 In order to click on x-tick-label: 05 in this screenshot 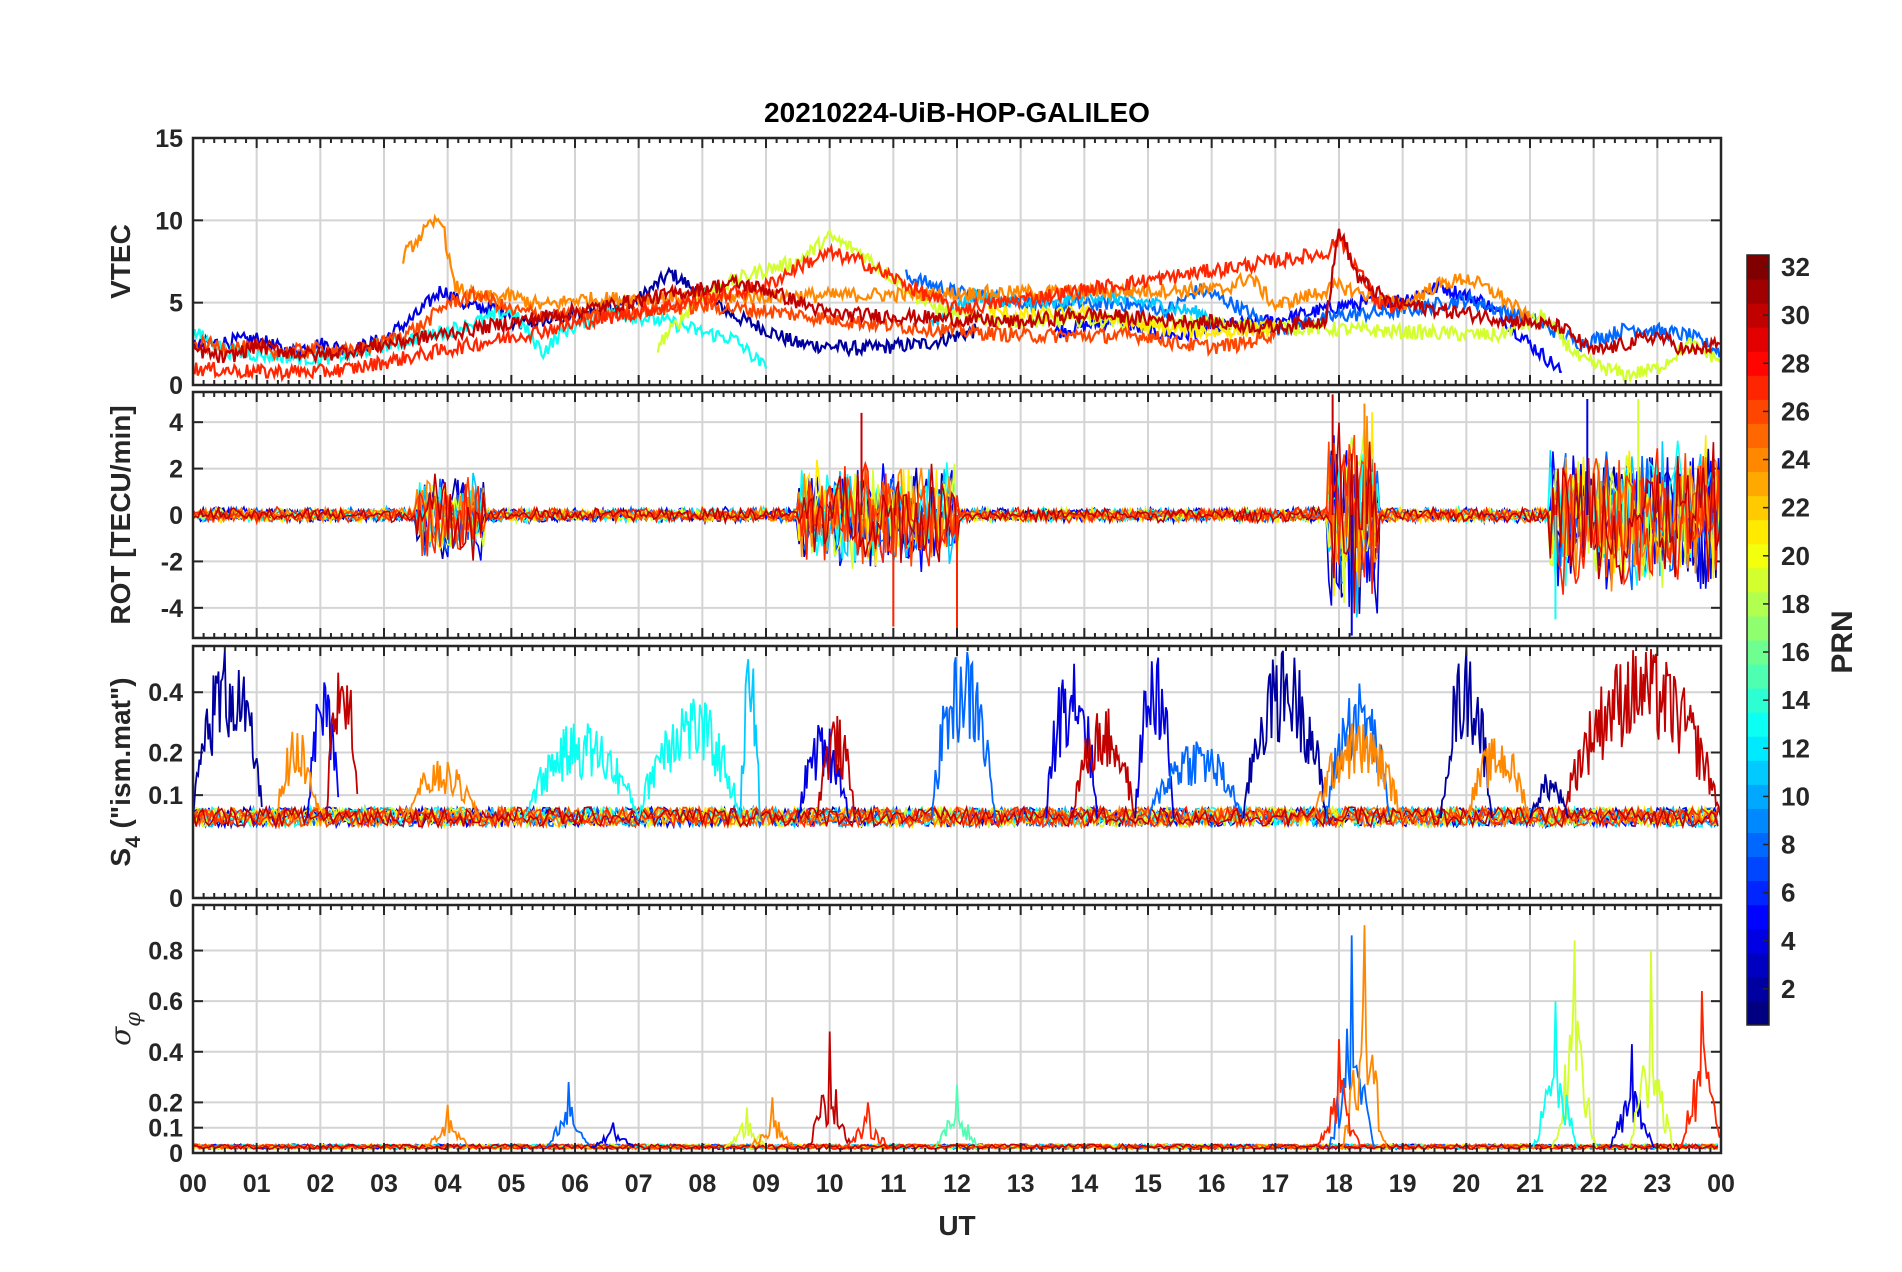, I will do `click(511, 1184)`.